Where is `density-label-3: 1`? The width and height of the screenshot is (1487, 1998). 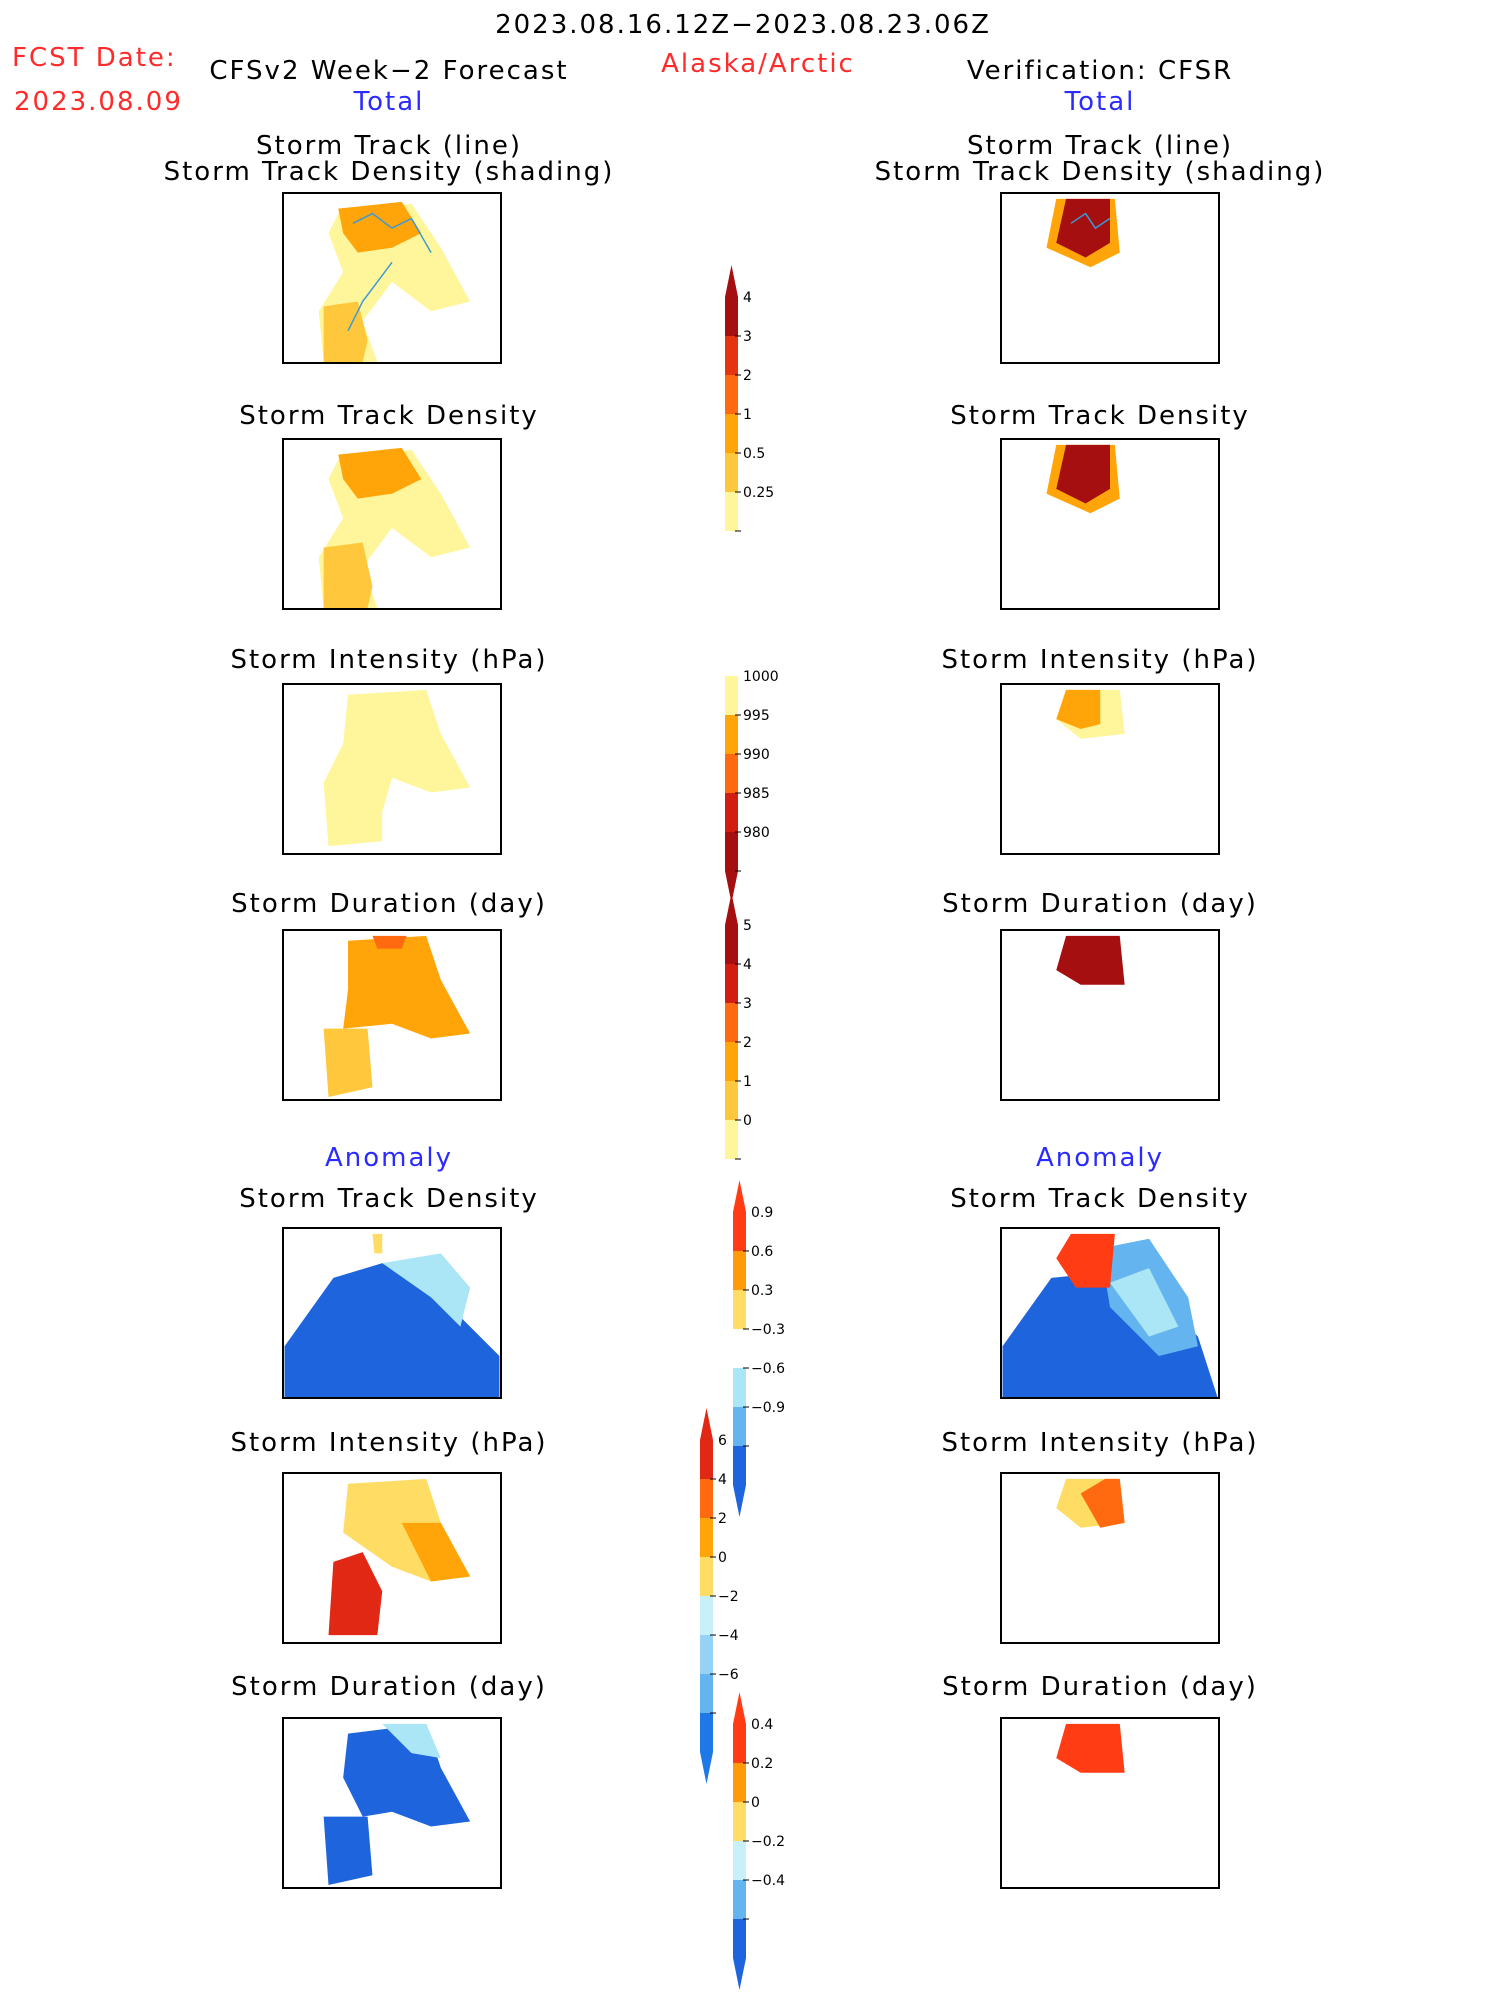
density-label-3: 1 is located at coordinates (747, 415).